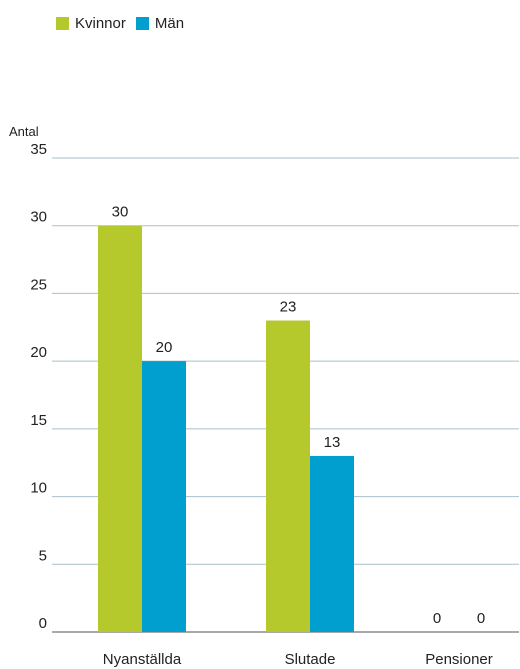  What do you see at coordinates (43, 623) in the screenshot?
I see `y-tick-label-0: 0` at bounding box center [43, 623].